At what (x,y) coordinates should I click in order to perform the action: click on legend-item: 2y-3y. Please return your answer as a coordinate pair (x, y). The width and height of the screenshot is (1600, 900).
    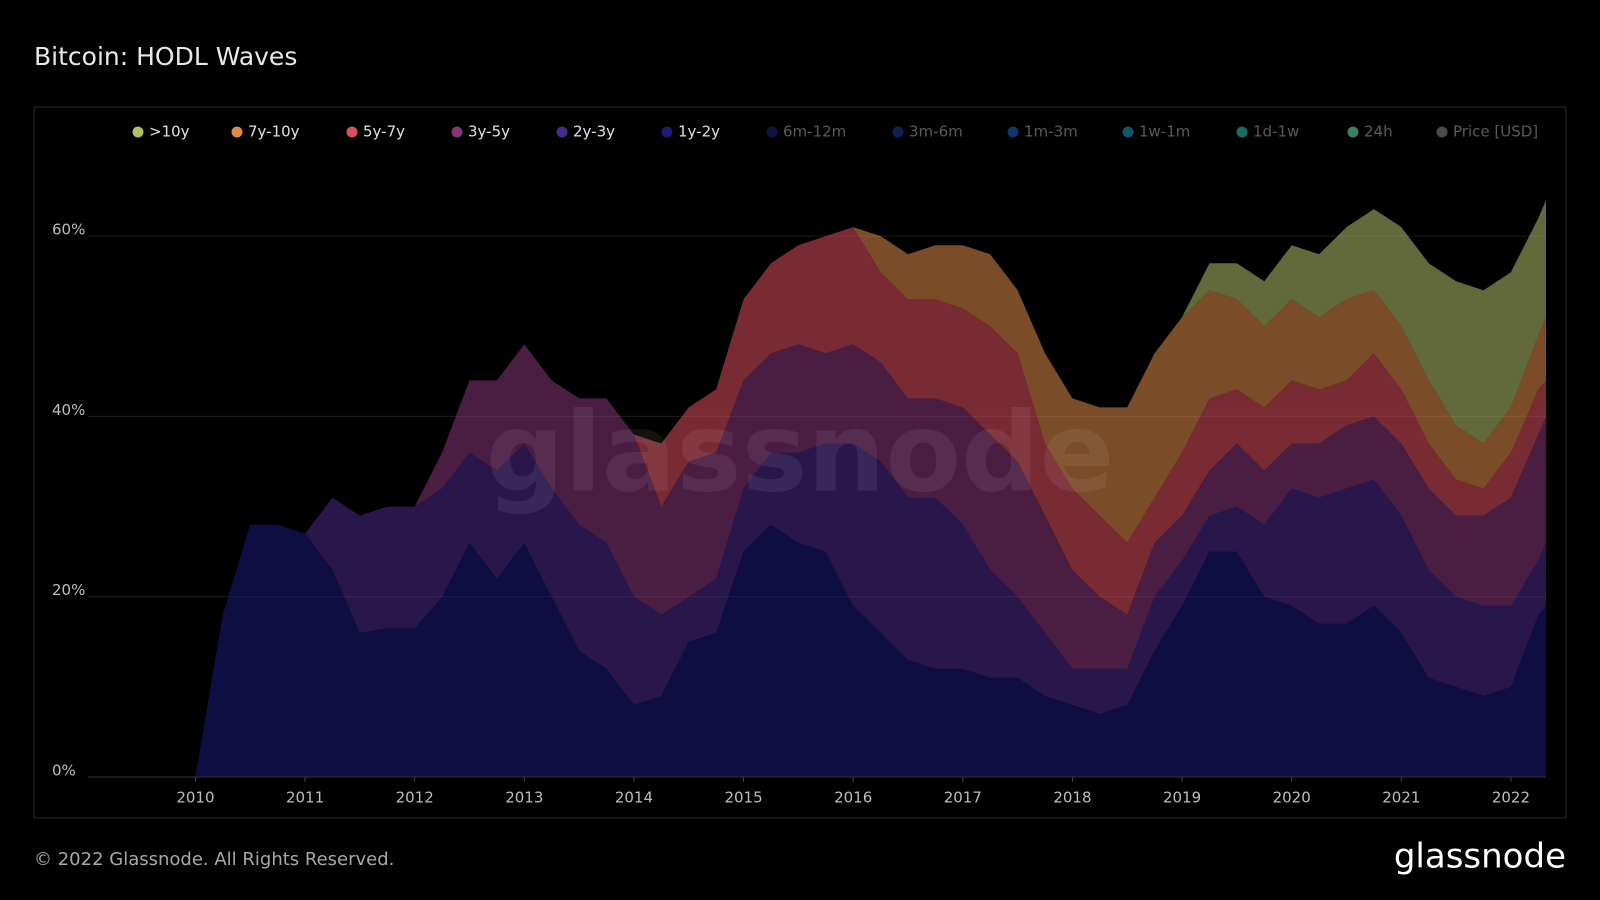
    Looking at the image, I should click on (586, 132).